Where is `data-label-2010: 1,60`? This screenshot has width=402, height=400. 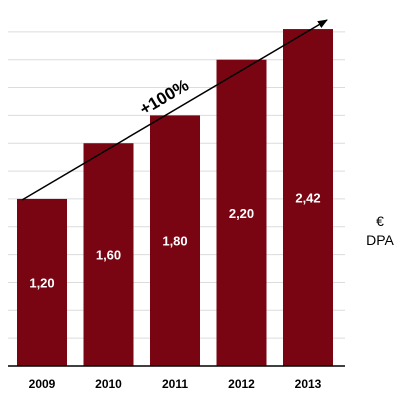 data-label-2010: 1,60 is located at coordinates (108, 255).